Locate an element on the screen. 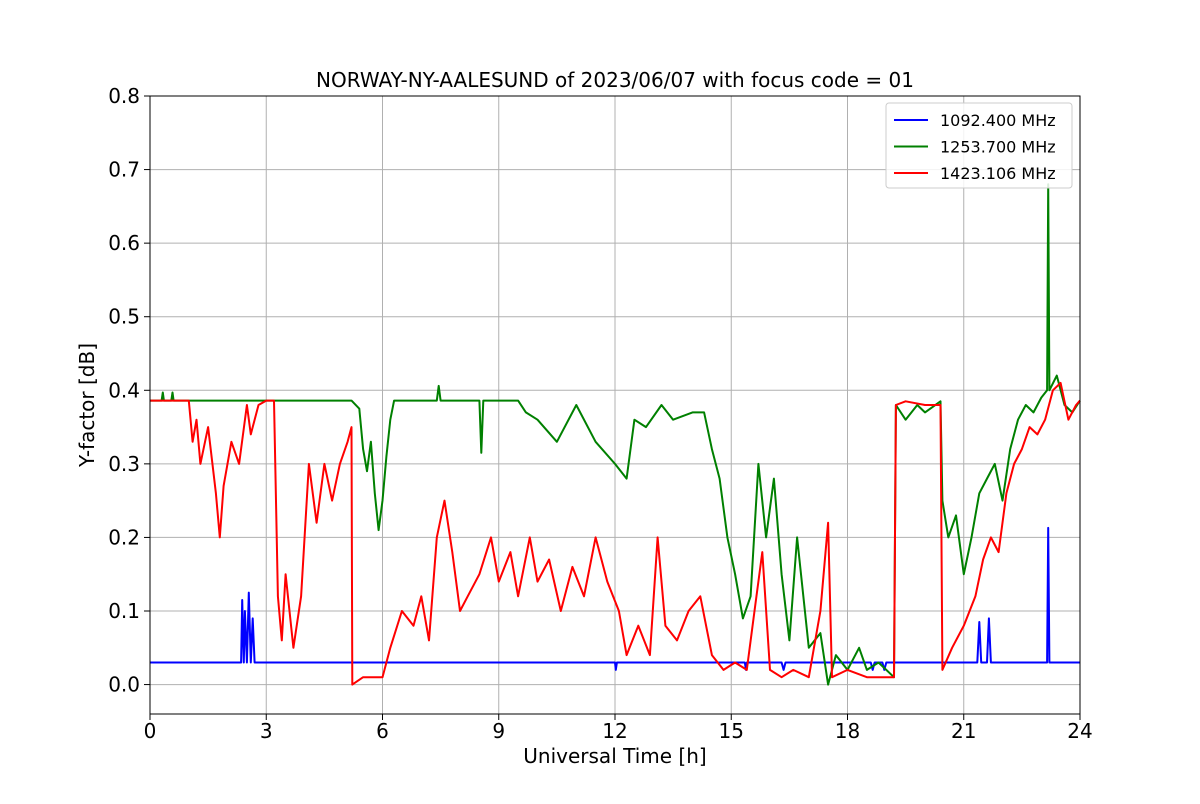 This screenshot has width=1200, height=804. x-tick-label: 18 is located at coordinates (847, 731).